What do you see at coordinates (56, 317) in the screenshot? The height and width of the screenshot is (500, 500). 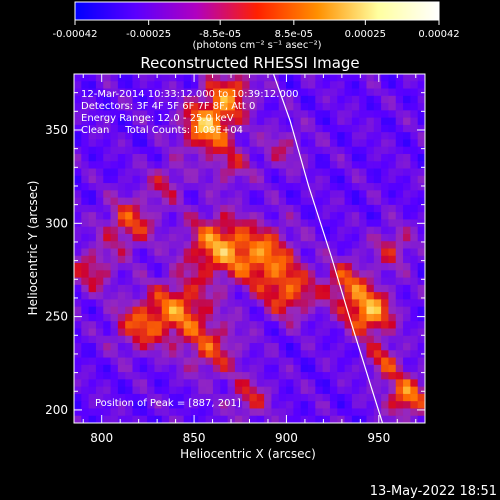 I see `y-tick-label: 250` at bounding box center [56, 317].